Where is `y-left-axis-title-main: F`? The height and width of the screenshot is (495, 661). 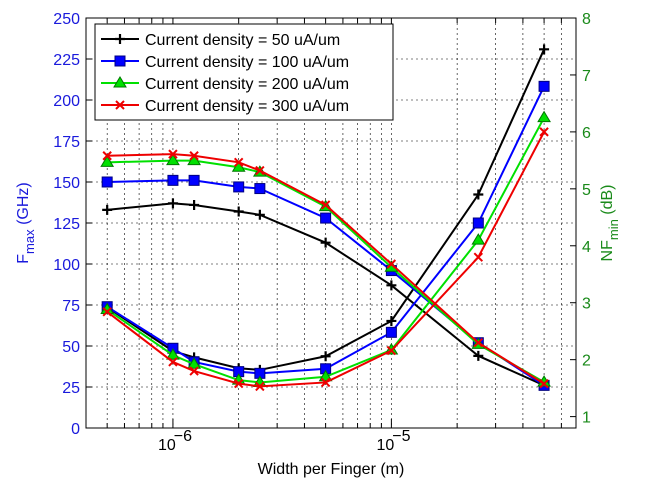
y-left-axis-title-main: F is located at coordinates (23, 259).